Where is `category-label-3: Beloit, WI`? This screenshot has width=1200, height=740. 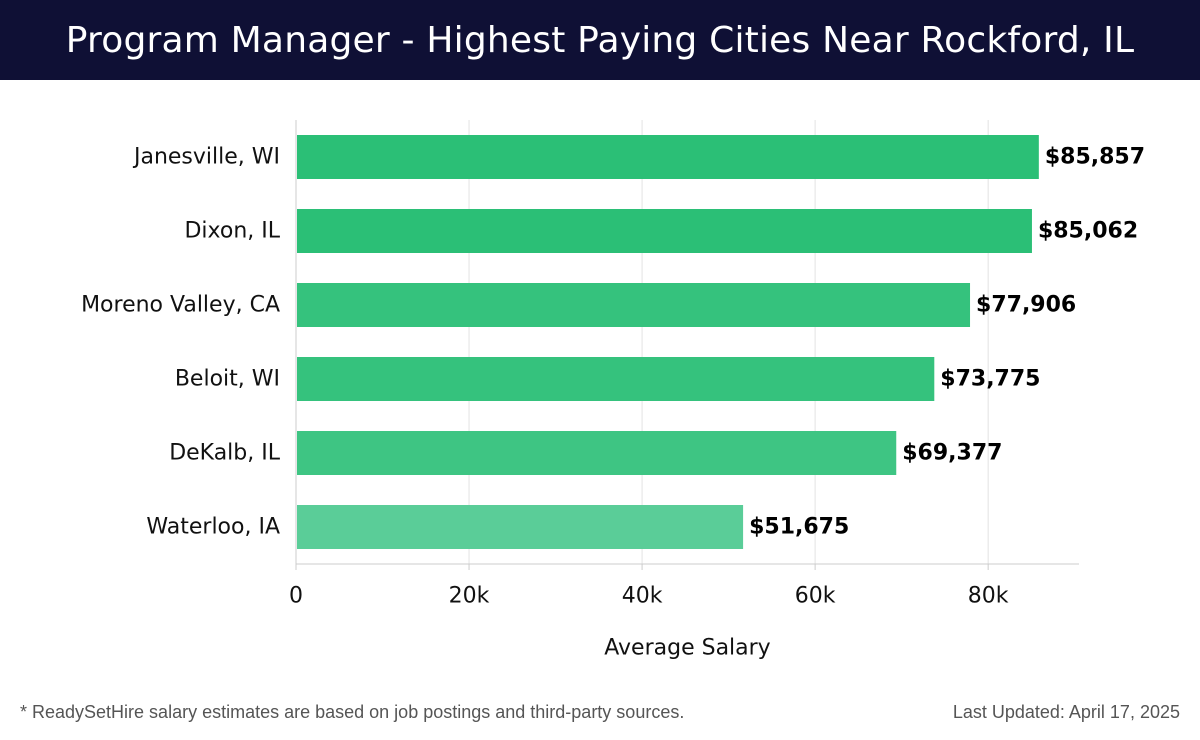
category-label-3: Beloit, WI is located at coordinates (227, 379).